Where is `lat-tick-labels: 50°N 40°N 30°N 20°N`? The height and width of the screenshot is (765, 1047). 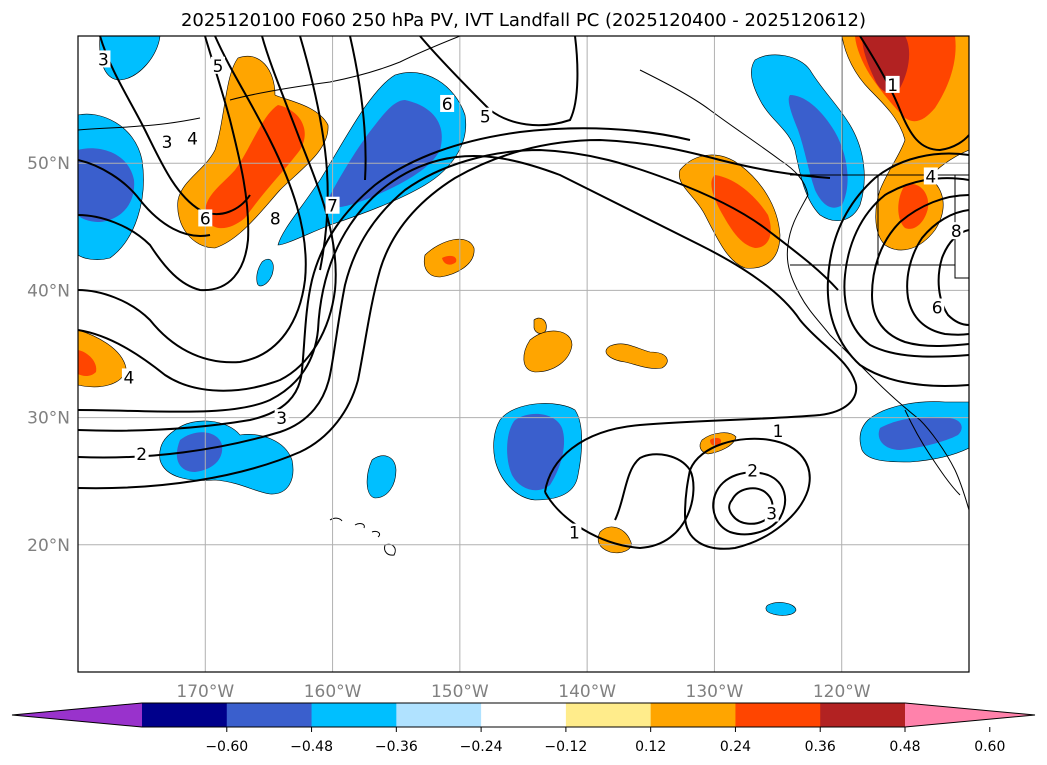 lat-tick-labels: 50°N 40°N 30°N 20°N is located at coordinates (48, 355).